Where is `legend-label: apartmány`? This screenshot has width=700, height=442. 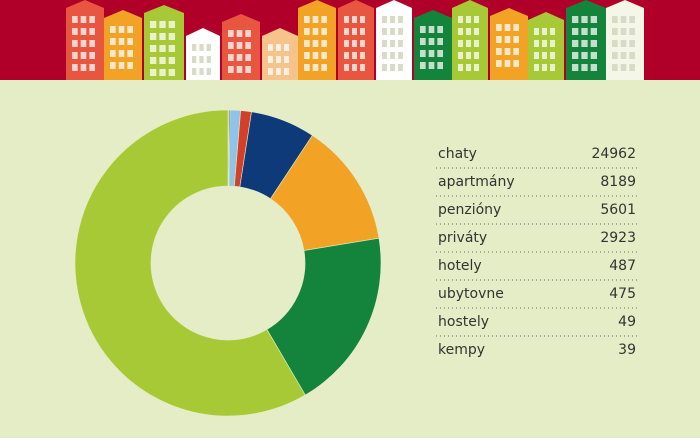
legend-label: apartmány is located at coordinates (476, 182).